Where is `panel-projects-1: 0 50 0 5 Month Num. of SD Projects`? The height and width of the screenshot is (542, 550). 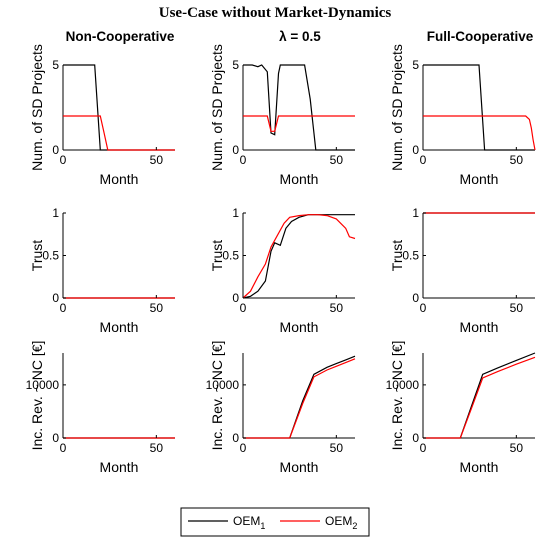 panel-projects-1: 0 50 0 5 Month Num. of SD Projects is located at coordinates (102, 115).